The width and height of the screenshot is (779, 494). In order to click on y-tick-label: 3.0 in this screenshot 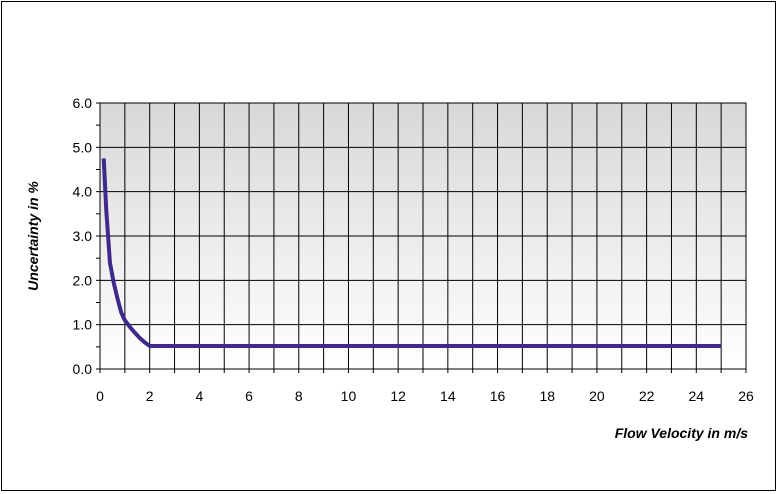, I will do `click(83, 236)`.